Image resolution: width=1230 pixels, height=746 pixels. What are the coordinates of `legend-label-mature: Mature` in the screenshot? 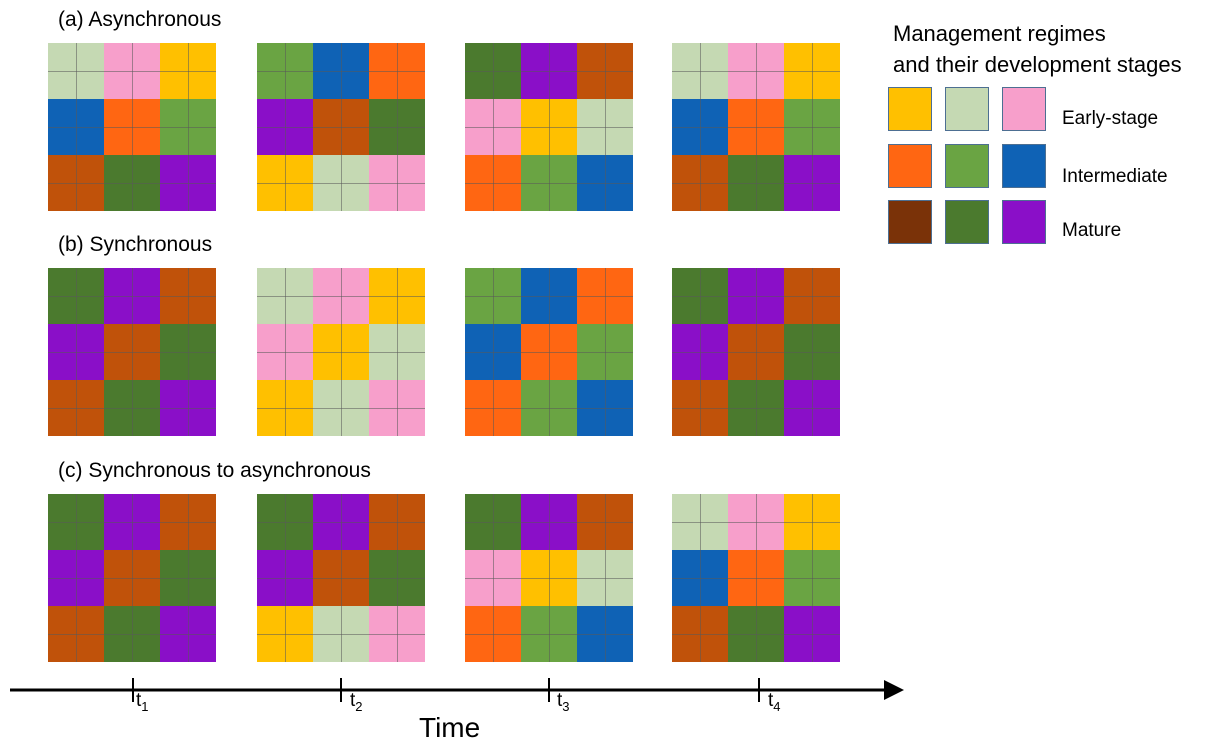 It's located at (1092, 230).